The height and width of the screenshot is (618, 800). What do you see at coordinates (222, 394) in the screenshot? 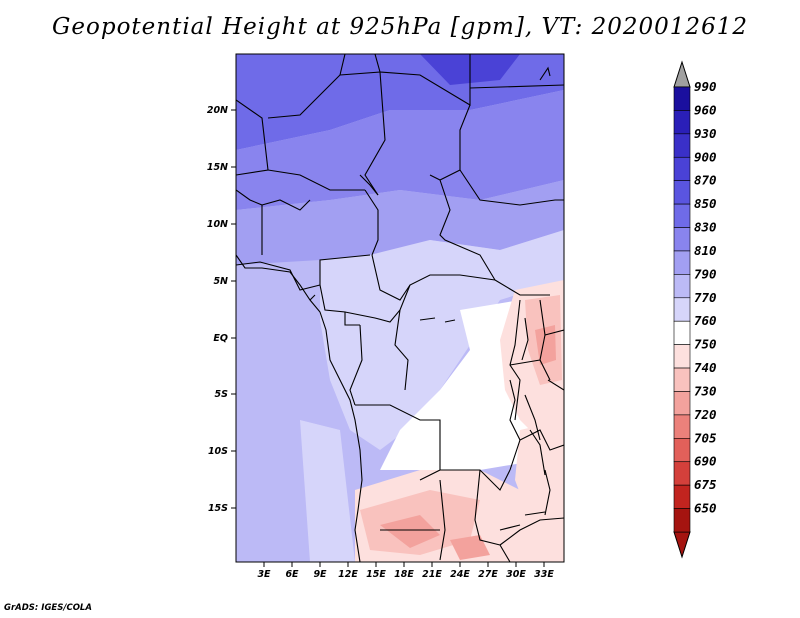
I see `y-tick-label: 5S` at bounding box center [222, 394].